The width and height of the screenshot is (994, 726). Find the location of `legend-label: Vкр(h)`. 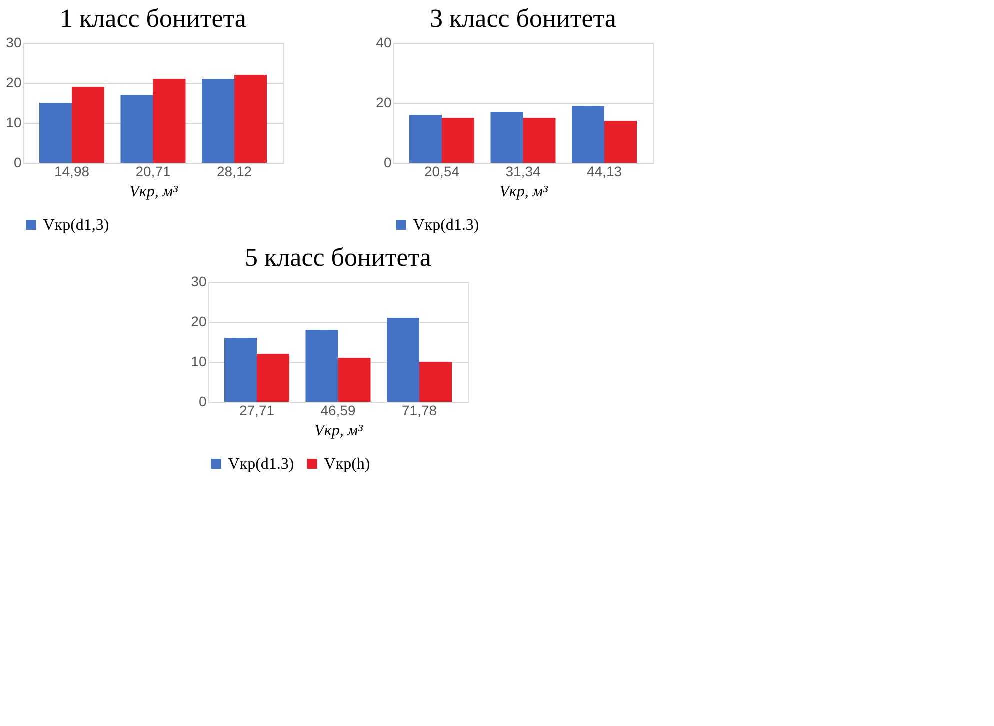

legend-label: Vкр(h) is located at coordinates (347, 464).